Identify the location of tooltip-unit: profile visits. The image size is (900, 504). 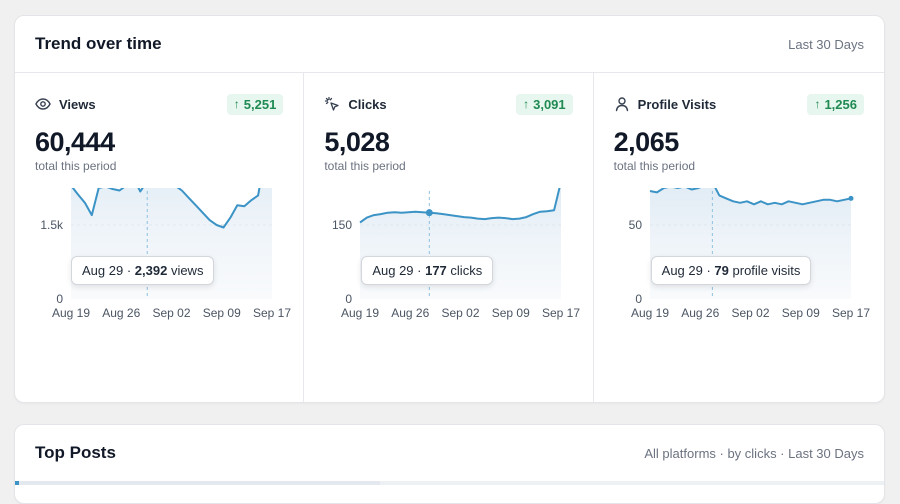
(766, 270).